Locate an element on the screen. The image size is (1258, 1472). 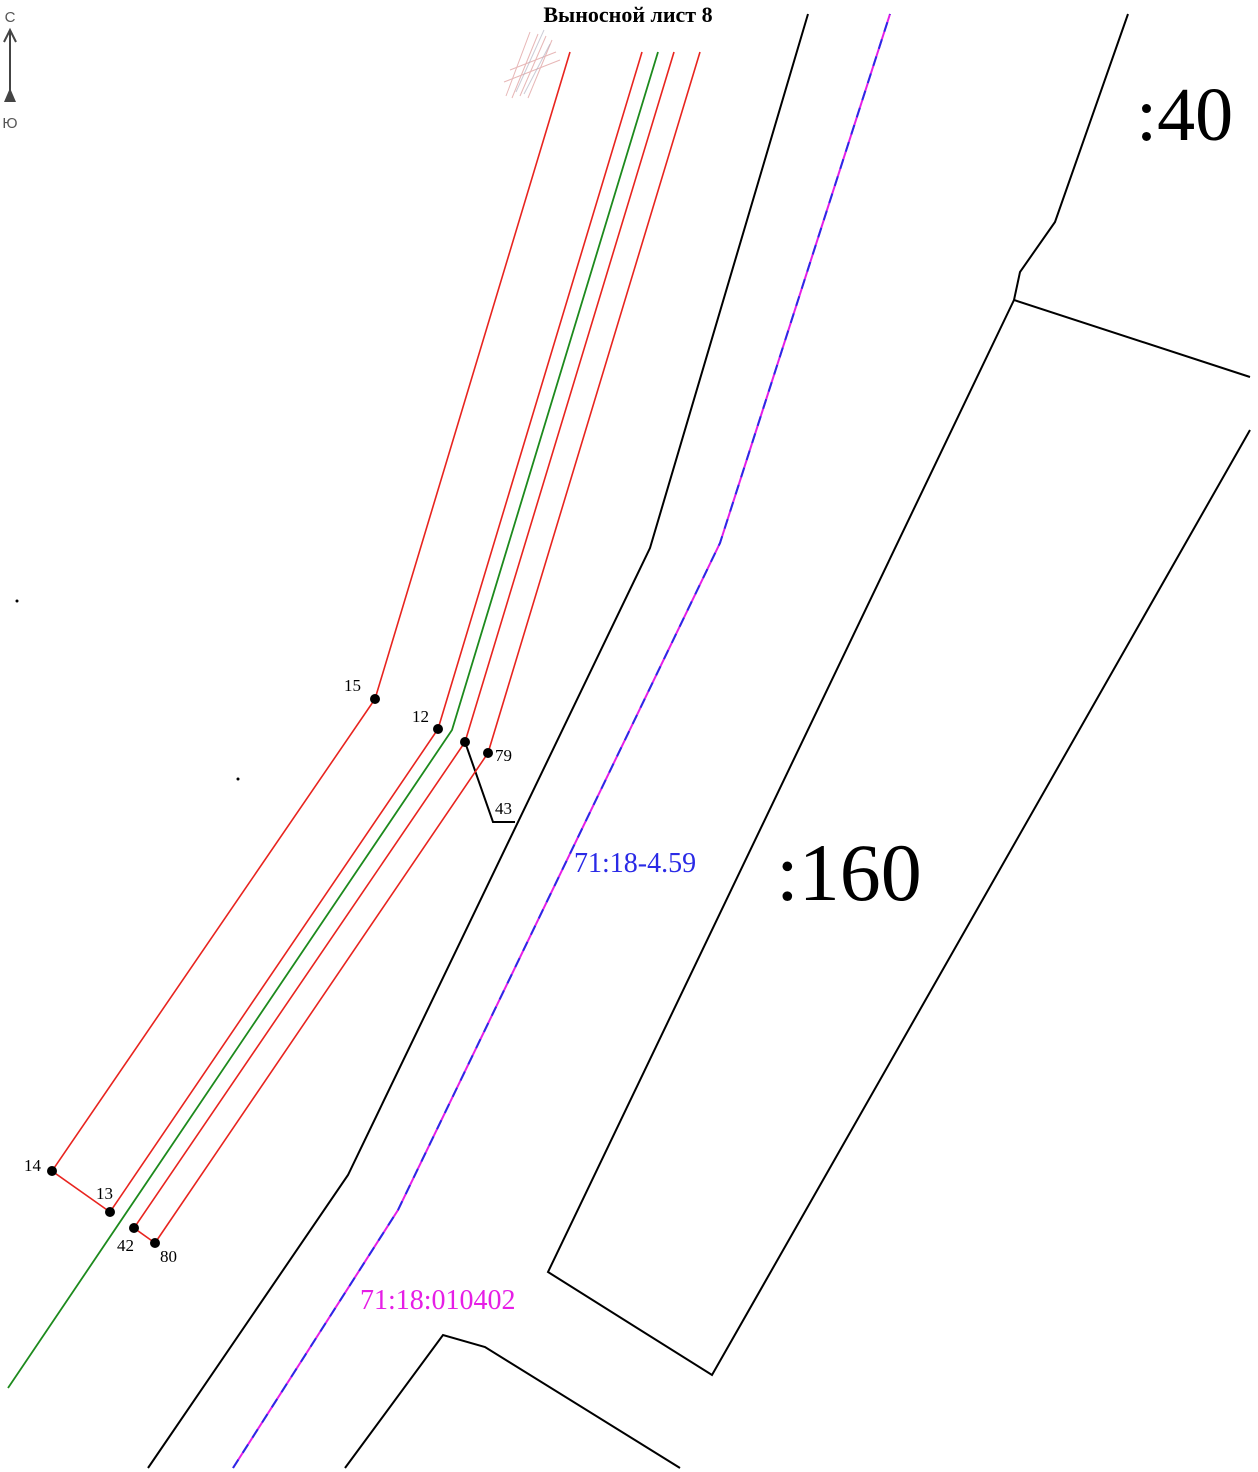
quarter-label: 71:18:010402 is located at coordinates (438, 1300).